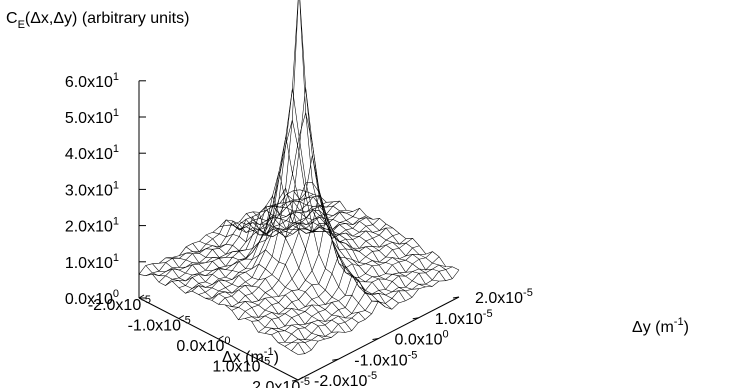  Describe the element at coordinates (92, 262) in the screenshot. I see `z-tick-label: 1.0x10¹` at that location.